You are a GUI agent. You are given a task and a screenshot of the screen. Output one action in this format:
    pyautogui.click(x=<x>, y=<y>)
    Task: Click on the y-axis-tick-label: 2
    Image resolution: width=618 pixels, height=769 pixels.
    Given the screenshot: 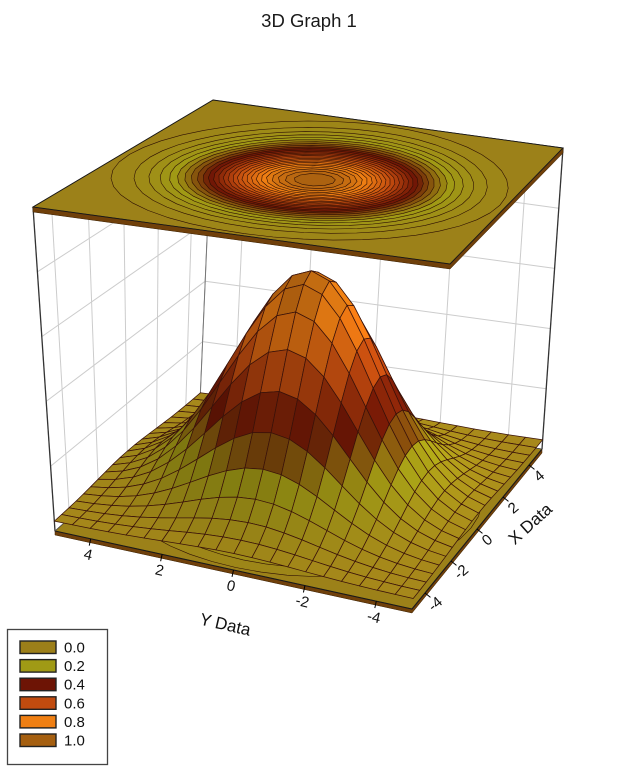 What is the action you would take?
    pyautogui.click(x=160, y=570)
    